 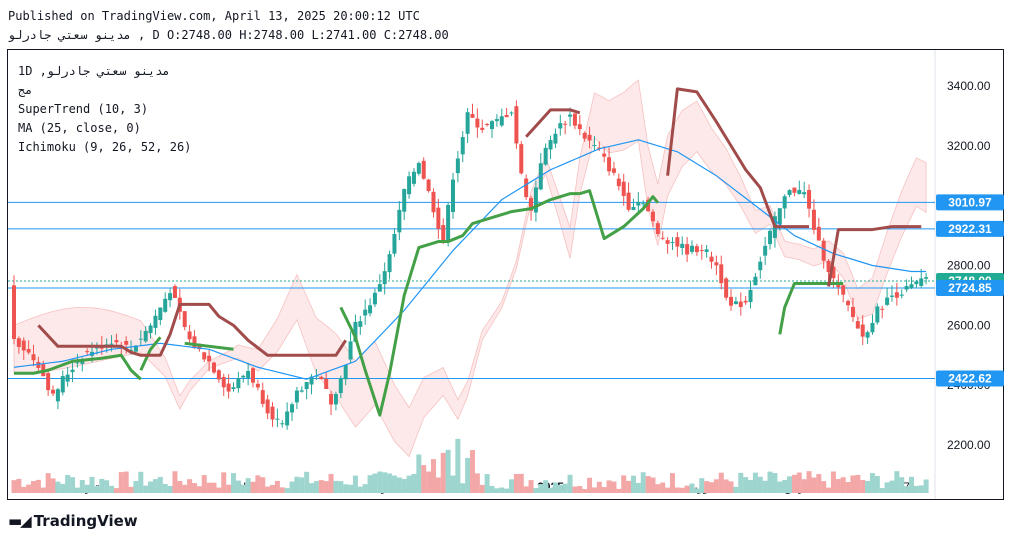 What do you see at coordinates (969, 445) in the screenshot?
I see `y-tick-label: 2200.00` at bounding box center [969, 445].